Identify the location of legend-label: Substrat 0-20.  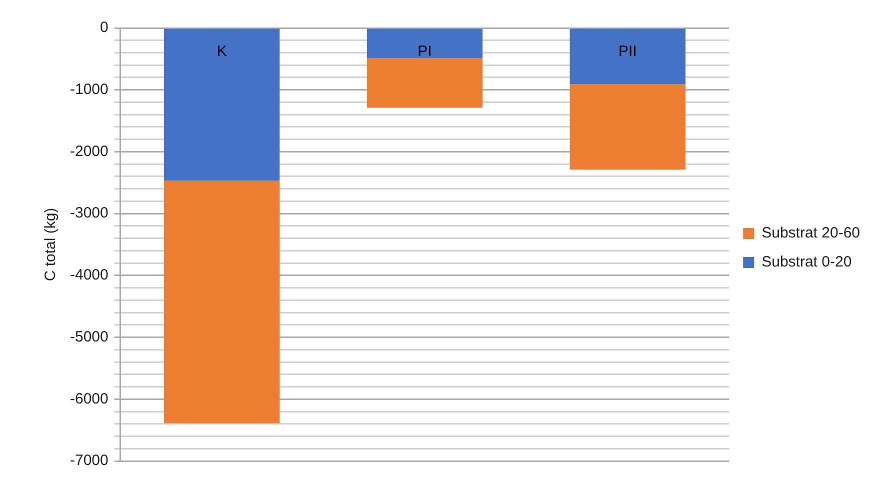
(807, 262).